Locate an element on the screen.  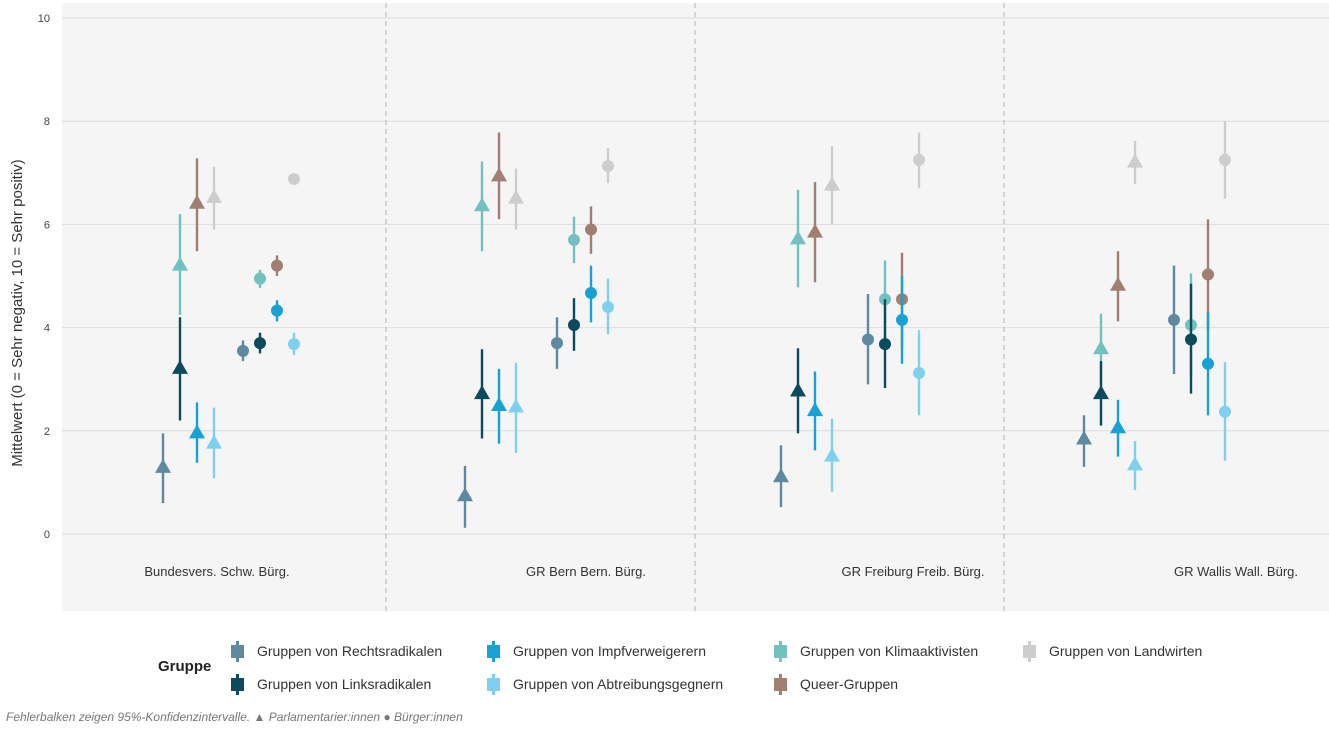
y-tick-label: 4 is located at coordinates (47, 329).